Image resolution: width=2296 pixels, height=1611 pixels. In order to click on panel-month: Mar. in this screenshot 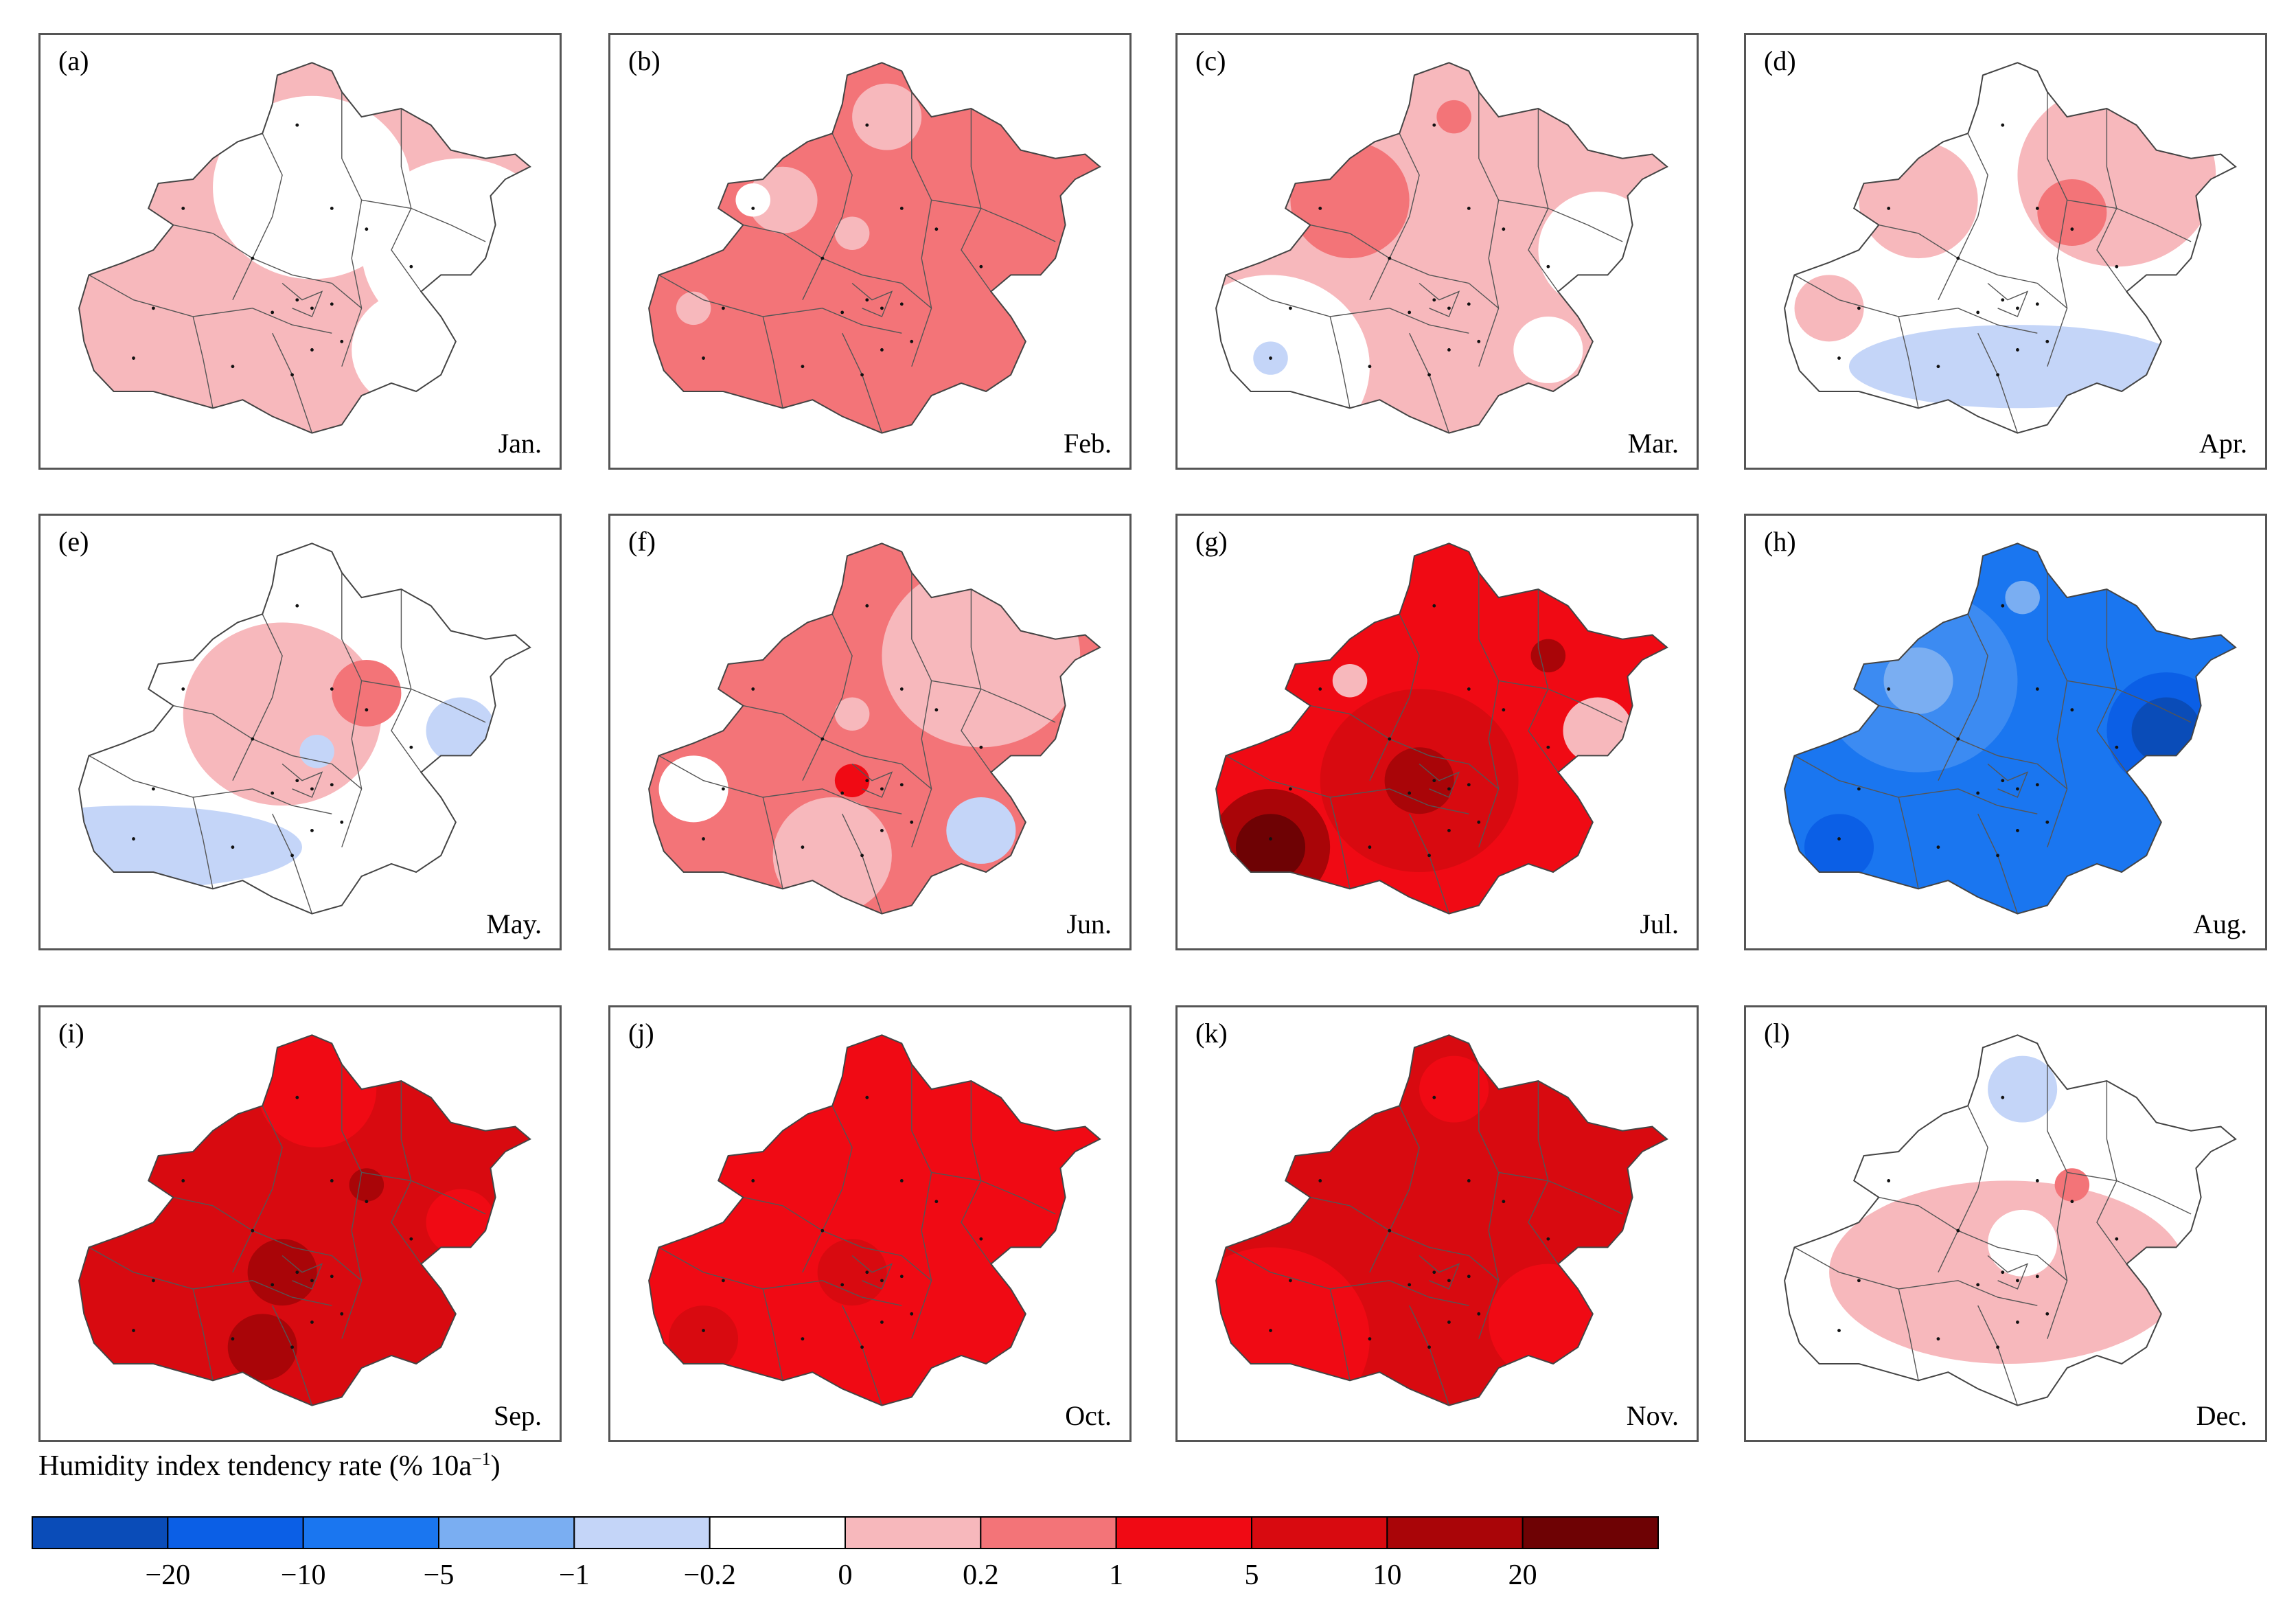, I will do `click(1653, 443)`.